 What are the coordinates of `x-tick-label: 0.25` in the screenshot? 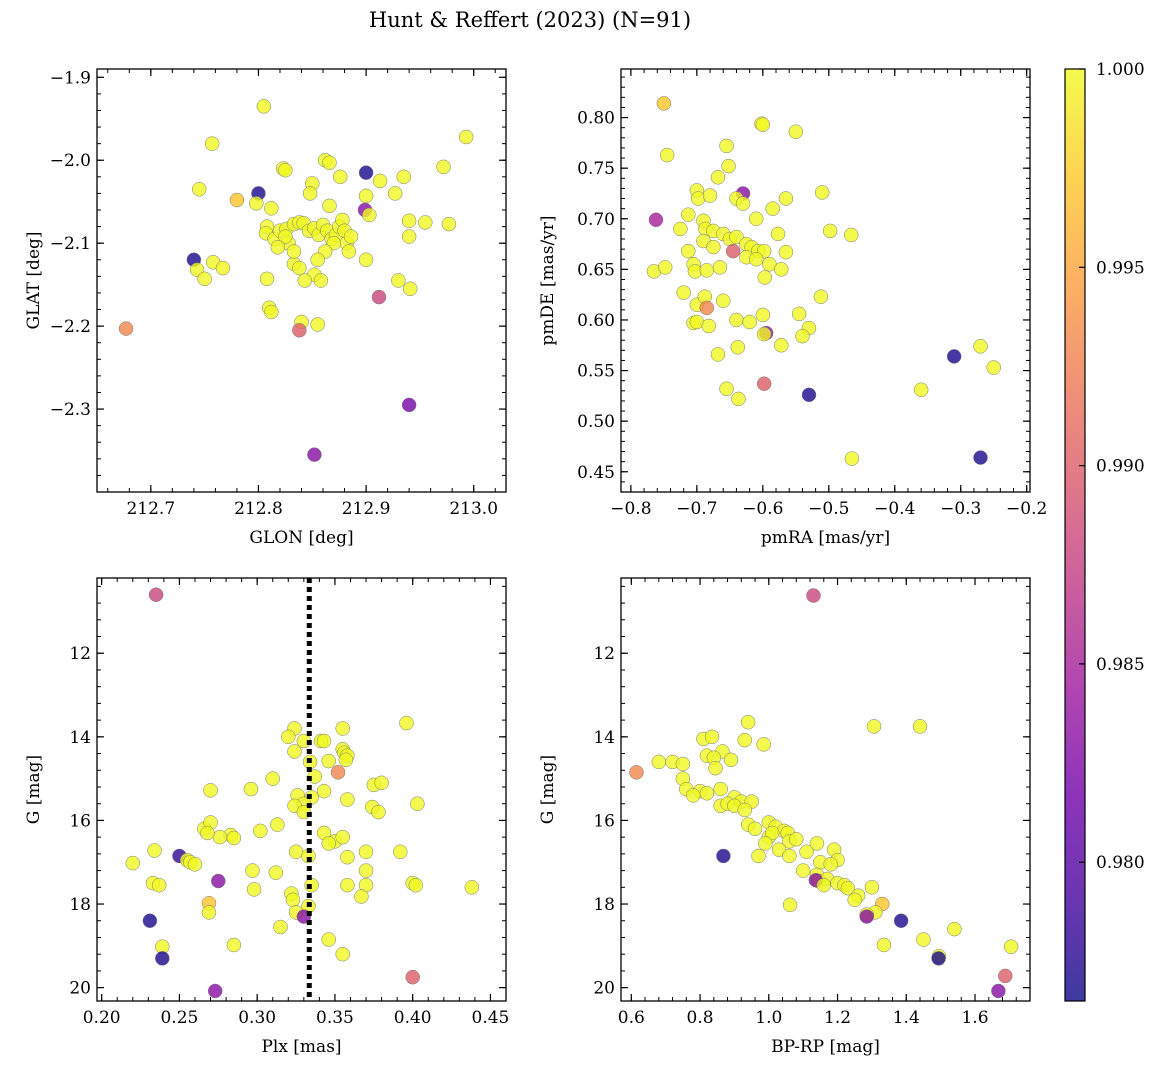 It's located at (179, 1018).